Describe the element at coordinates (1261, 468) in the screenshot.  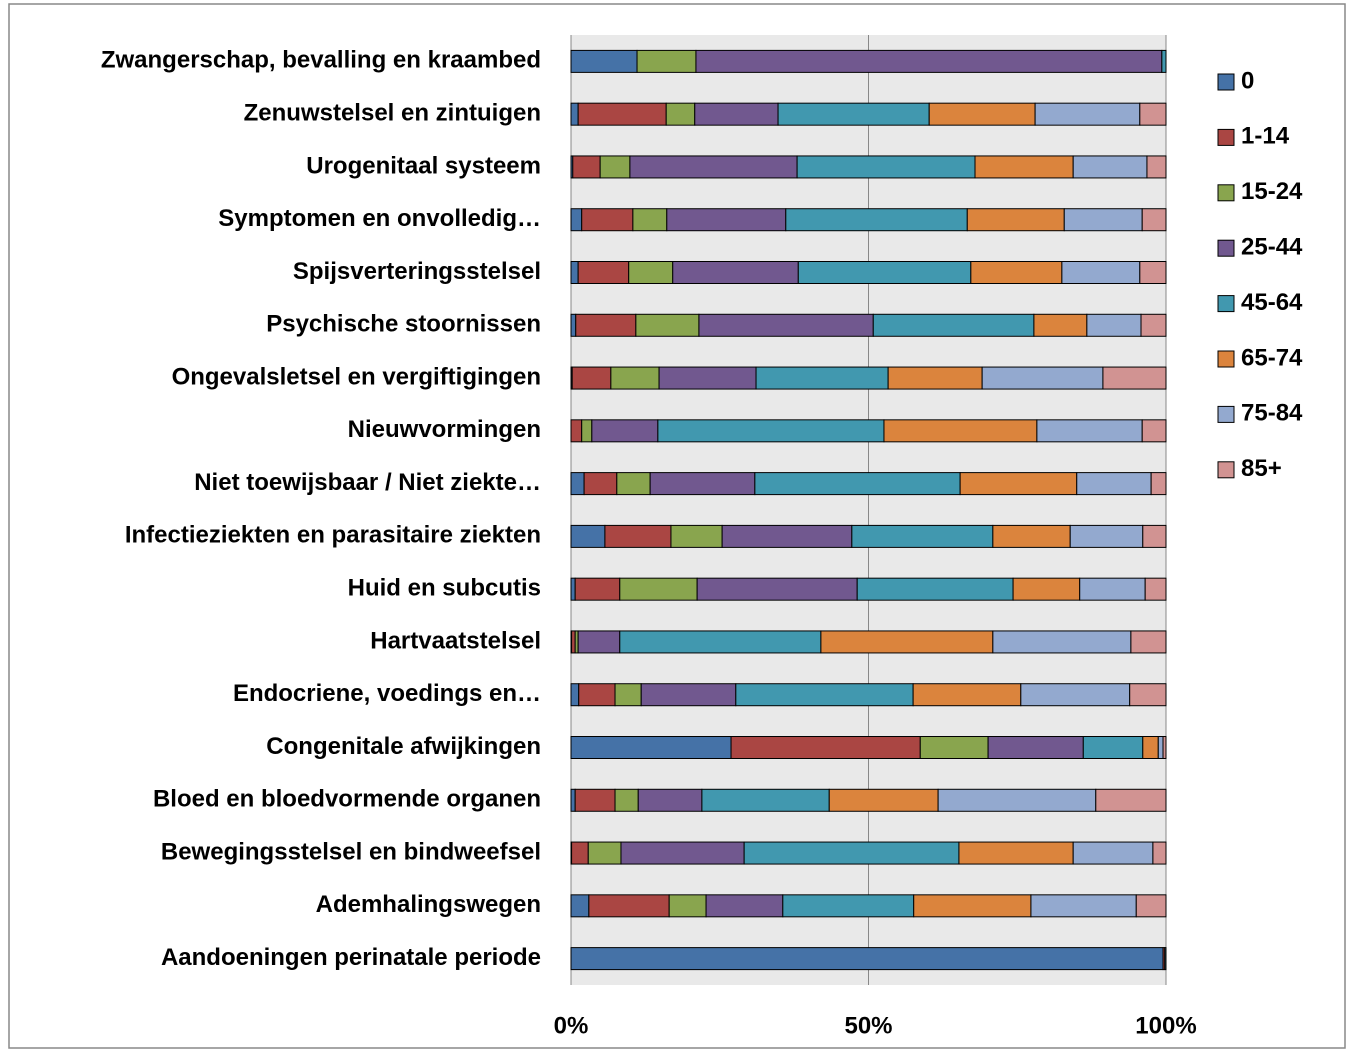
I see `legend-label: 85+` at that location.